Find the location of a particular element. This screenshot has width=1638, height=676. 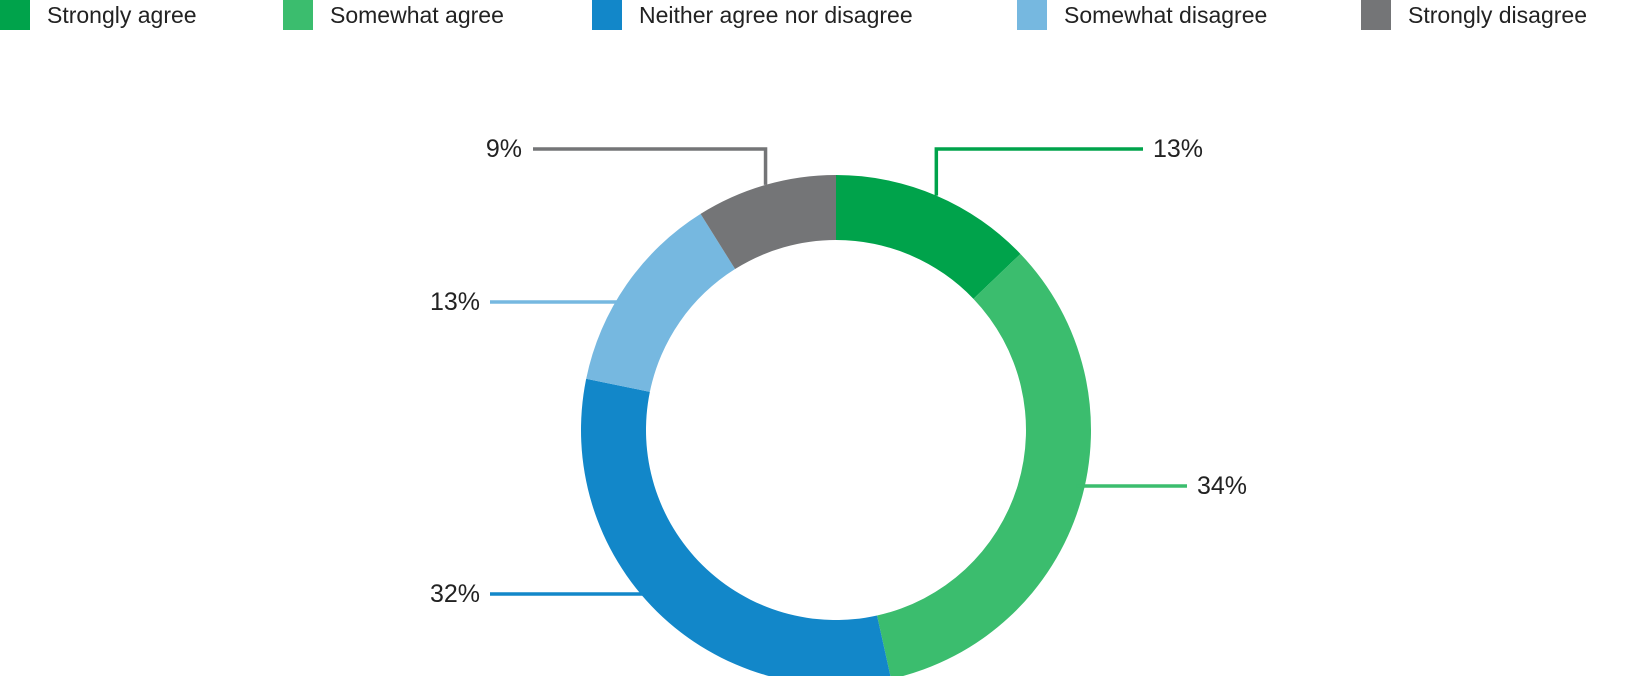

slice-neither-agree-nor-disagree is located at coordinates (736, 527).